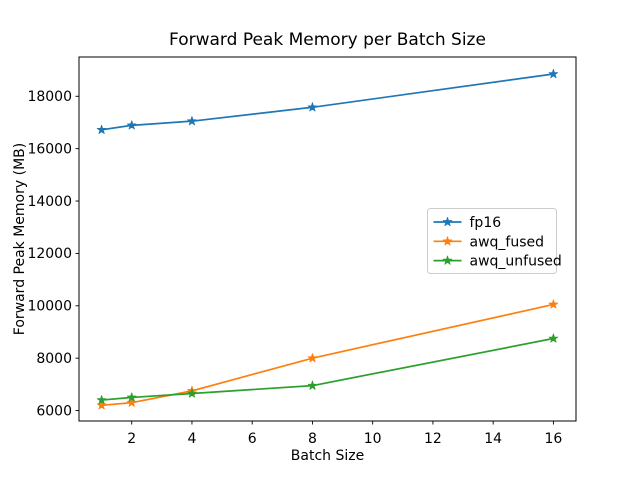 The height and width of the screenshot is (480, 640). What do you see at coordinates (516, 262) in the screenshot?
I see `legend-label-awq_unfused: awq_unfused` at bounding box center [516, 262].